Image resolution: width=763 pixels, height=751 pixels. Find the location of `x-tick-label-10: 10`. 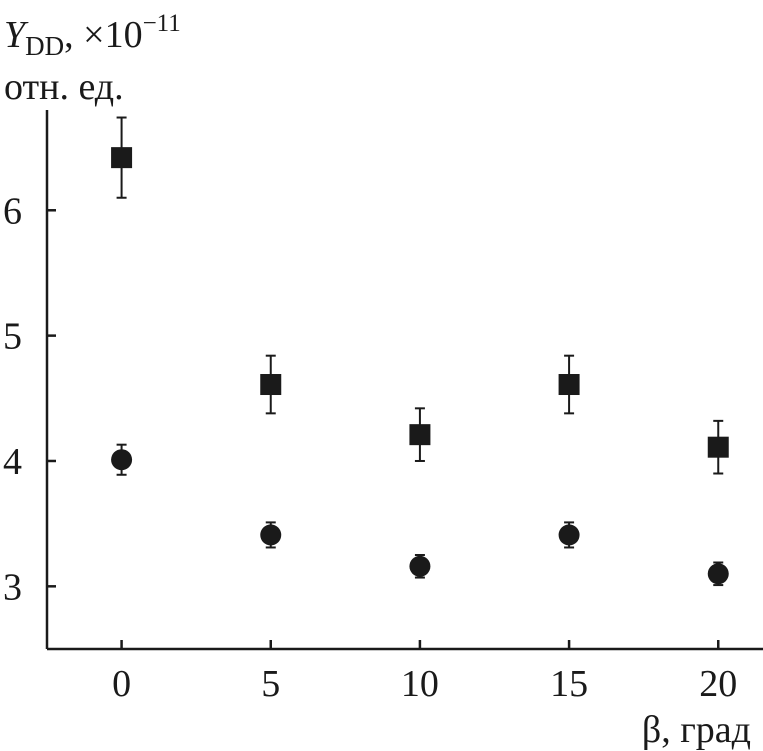

x-tick-label-10: 10 is located at coordinates (420, 684).